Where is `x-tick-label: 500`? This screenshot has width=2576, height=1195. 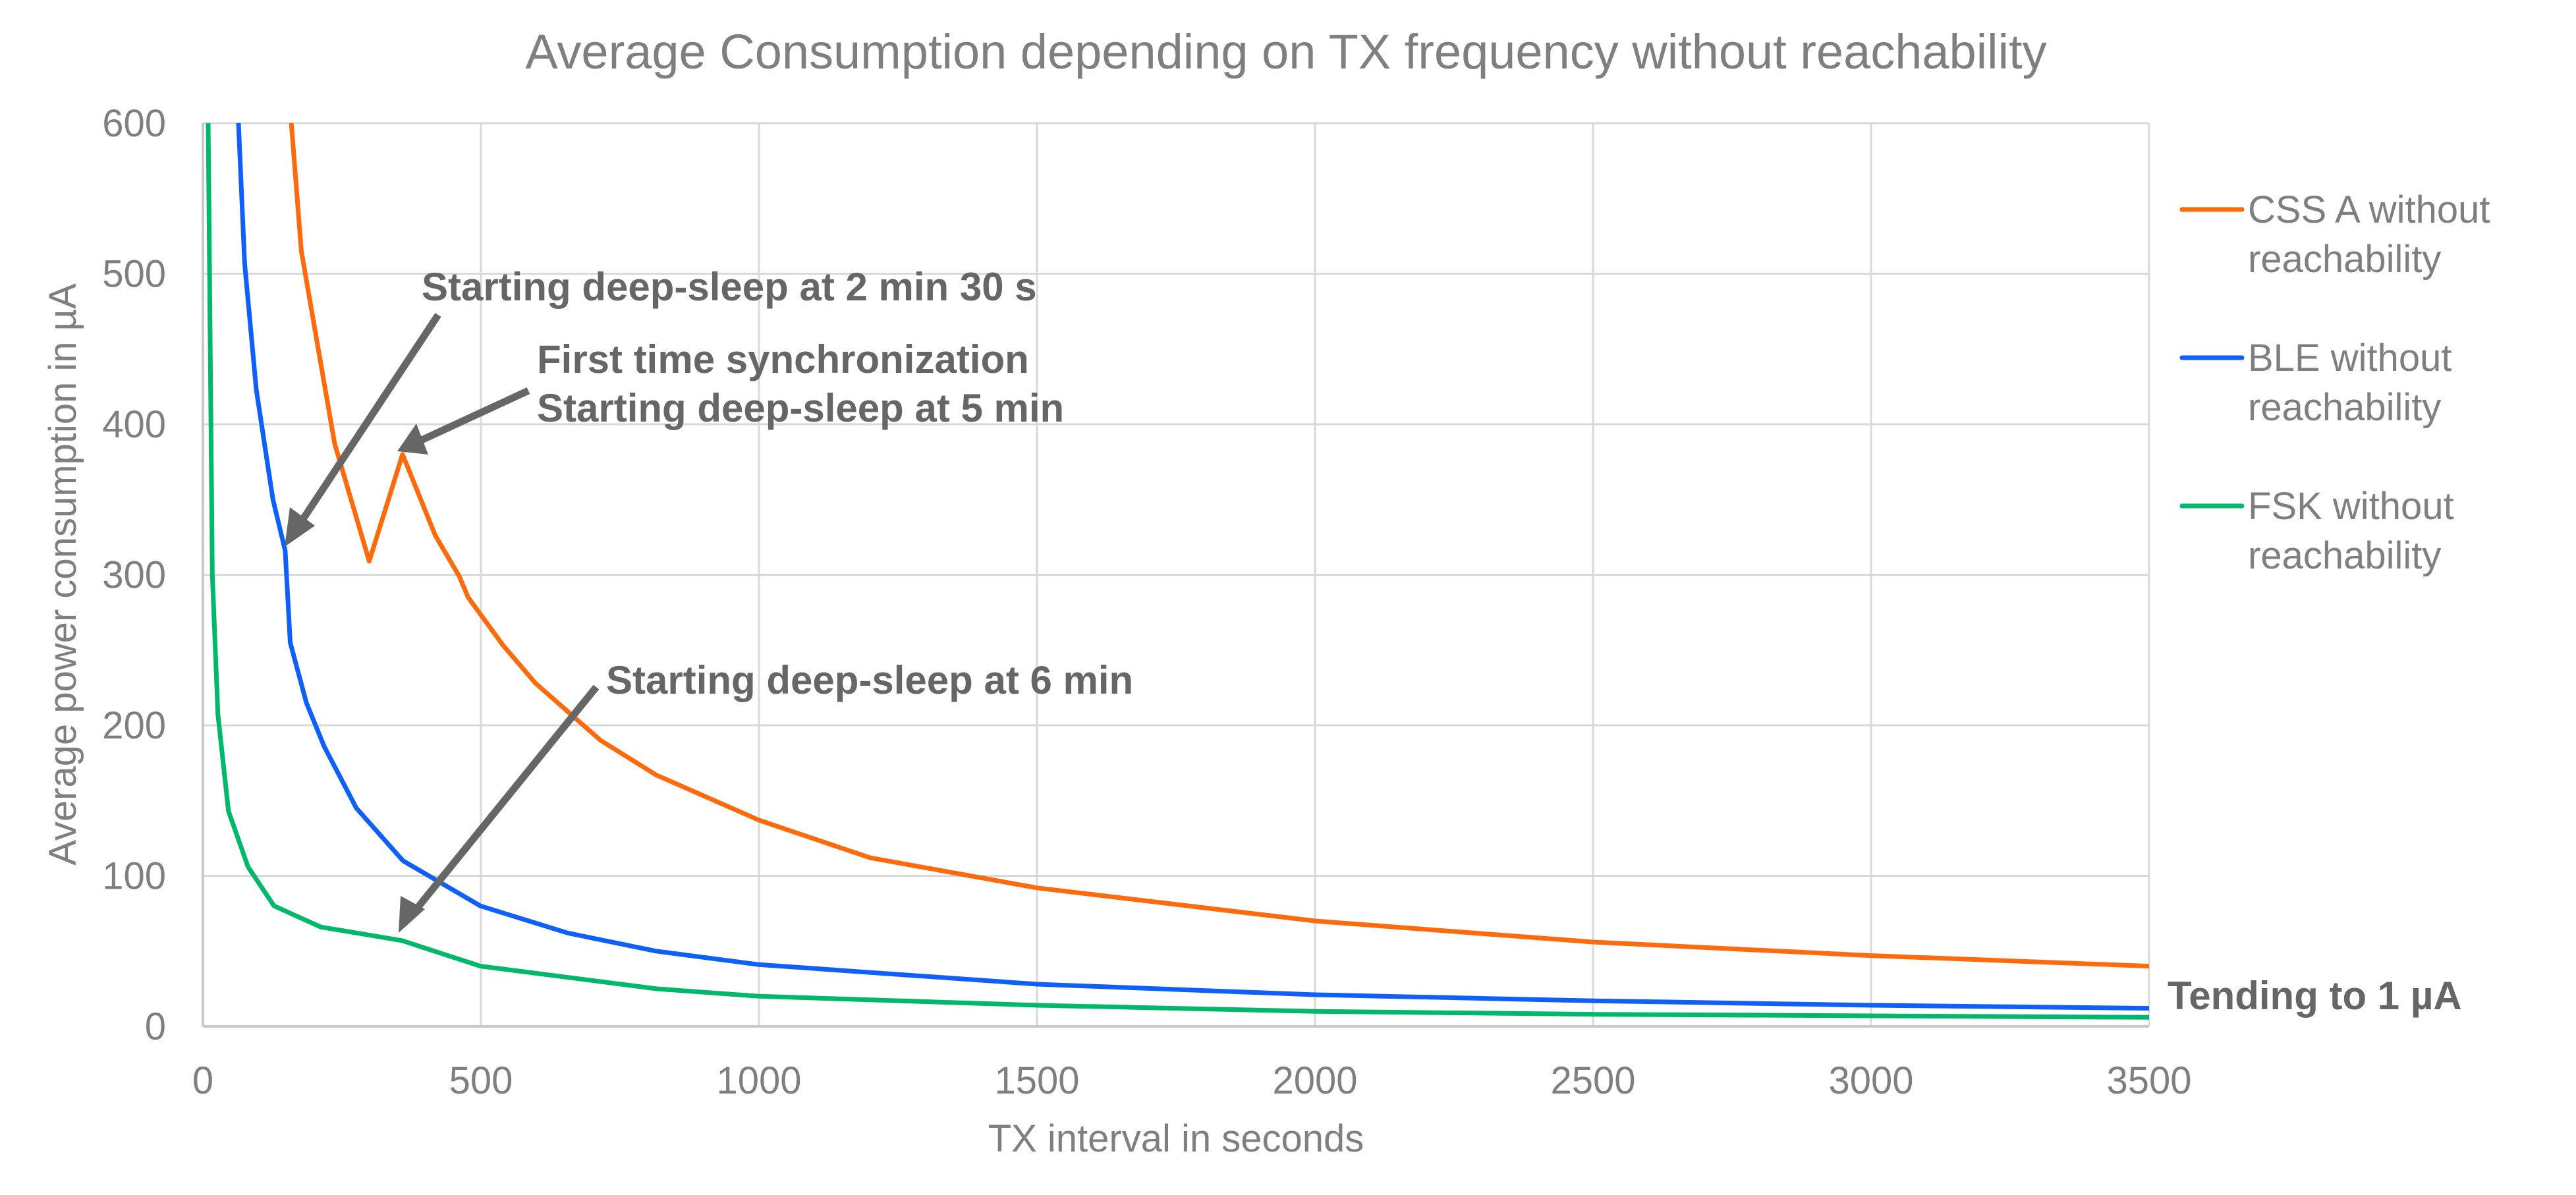 x-tick-label: 500 is located at coordinates (481, 1080).